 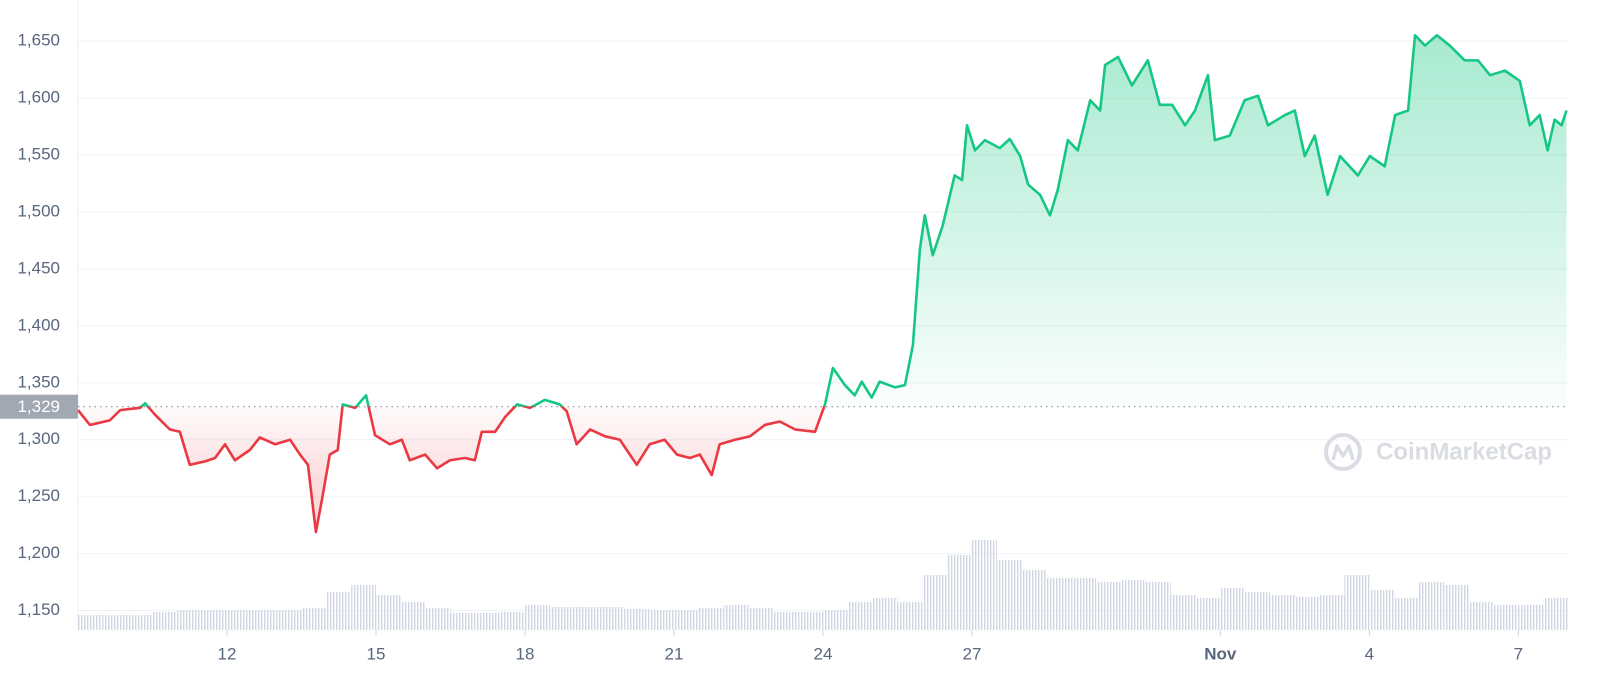 What do you see at coordinates (38, 210) in the screenshot?
I see `y-tick-label: 1,500` at bounding box center [38, 210].